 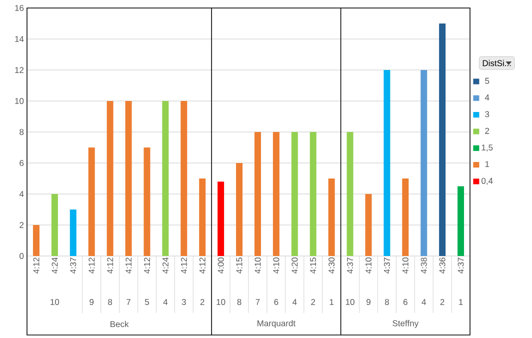 What do you see at coordinates (22, 132) in the screenshot?
I see `y-tick-label: 8` at bounding box center [22, 132].